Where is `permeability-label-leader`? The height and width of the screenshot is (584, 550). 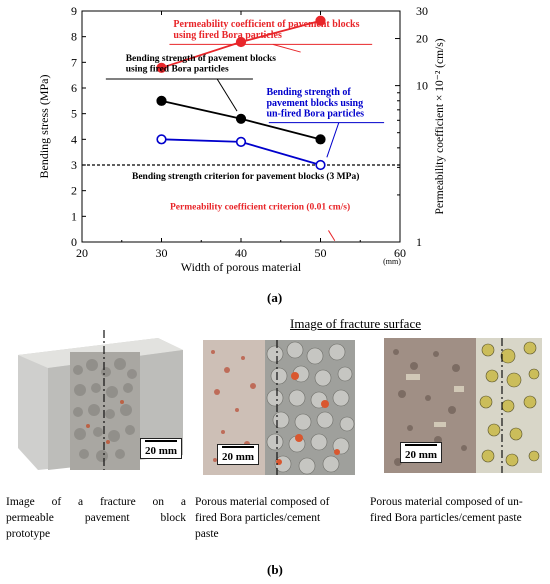
permeability-label-leader is located at coordinates (286, 48).